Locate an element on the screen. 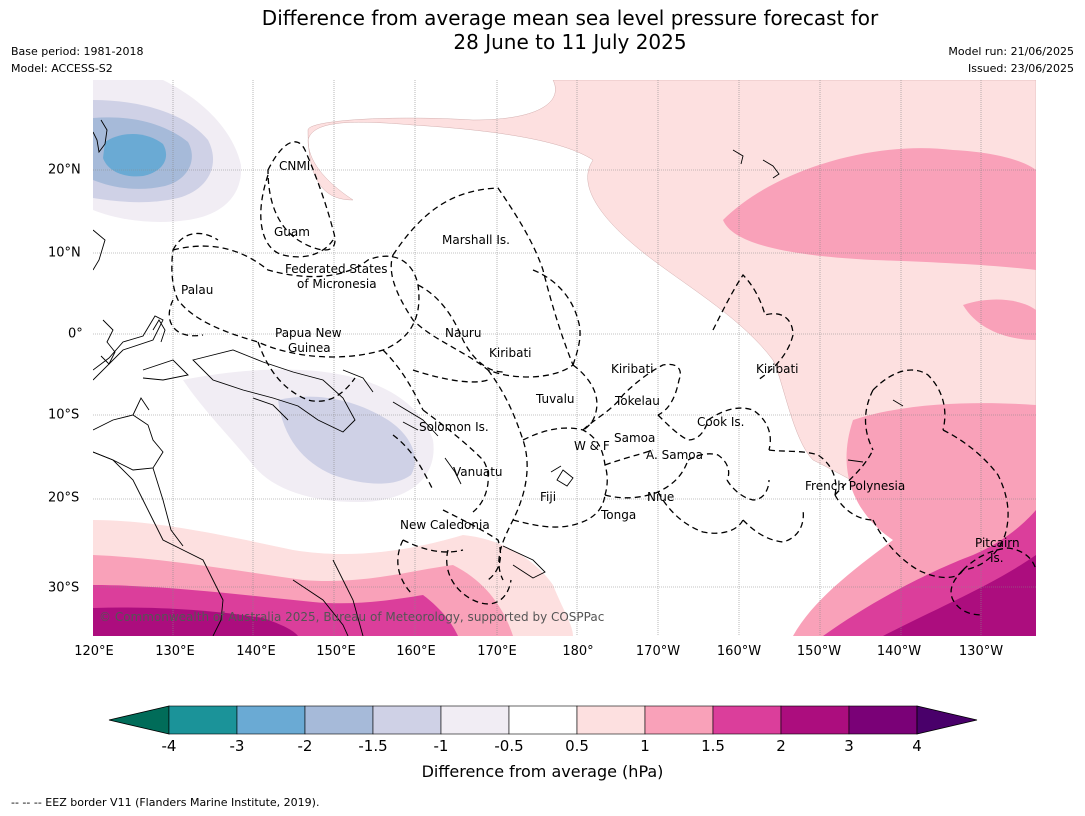 This screenshot has width=1085, height=816. label-new-caledonia: New Caledonia is located at coordinates (445, 525).